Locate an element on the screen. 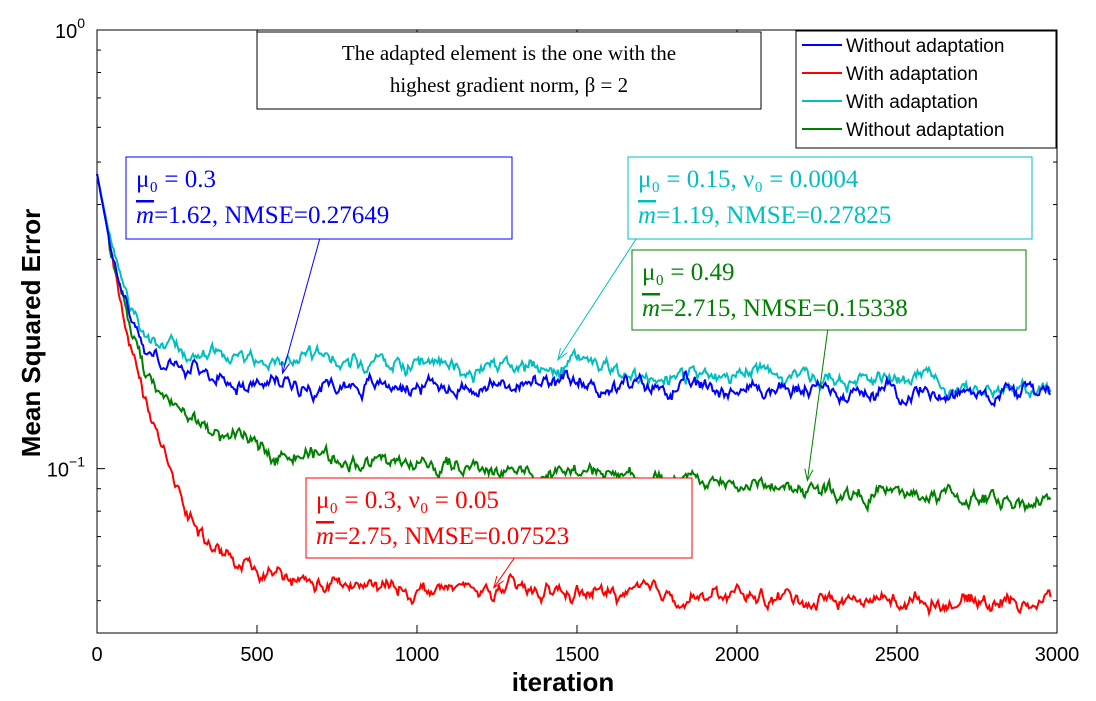 This screenshot has height=701, width=1096. annotation-line-2: m=2.715, NMSE=0.15338 is located at coordinates (775, 308).